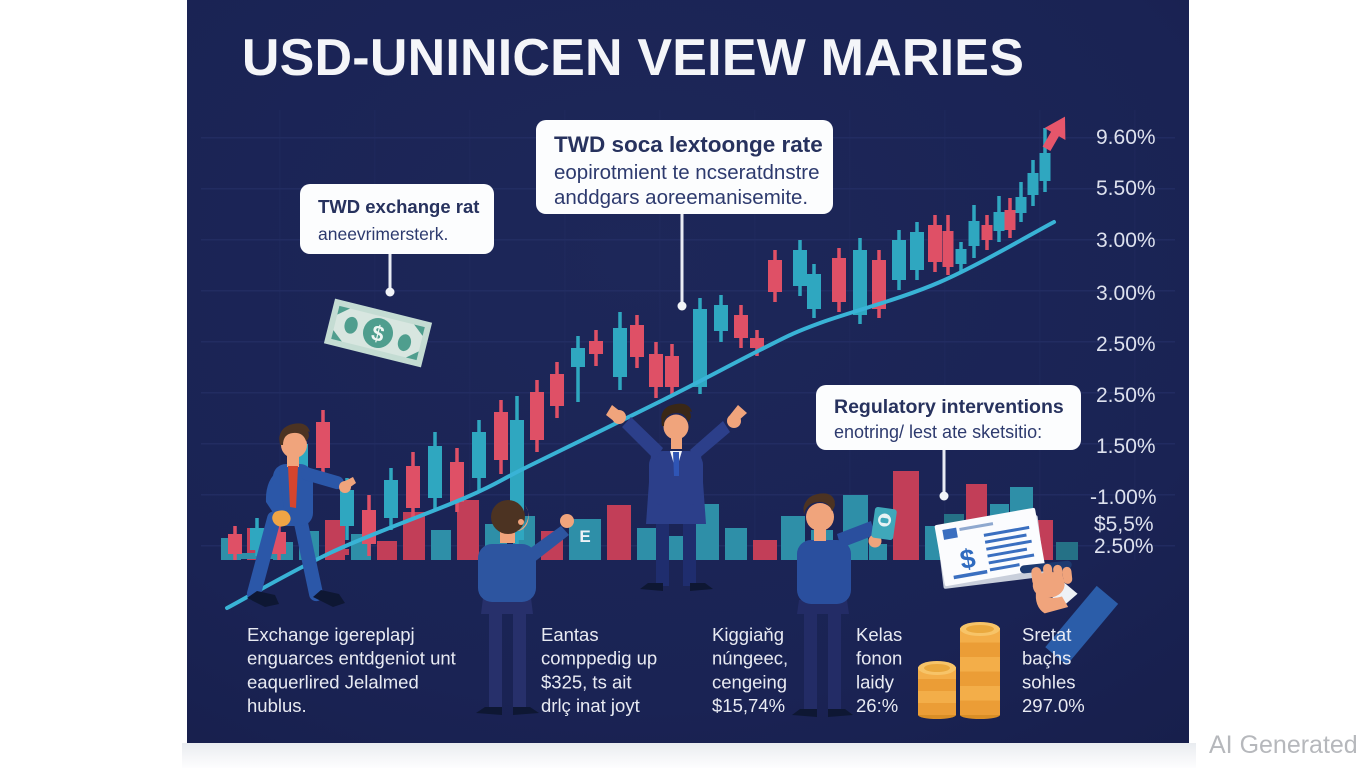 The height and width of the screenshot is (768, 1368). What do you see at coordinates (383, 234) in the screenshot?
I see `svg-text: aneevrimersterk.` at bounding box center [383, 234].